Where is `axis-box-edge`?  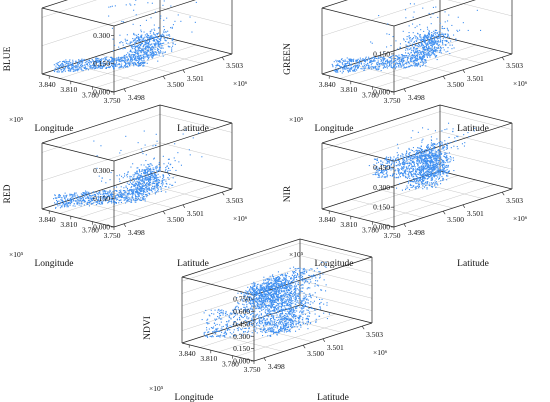 axis-box-edge is located at coordinates (196, 180).